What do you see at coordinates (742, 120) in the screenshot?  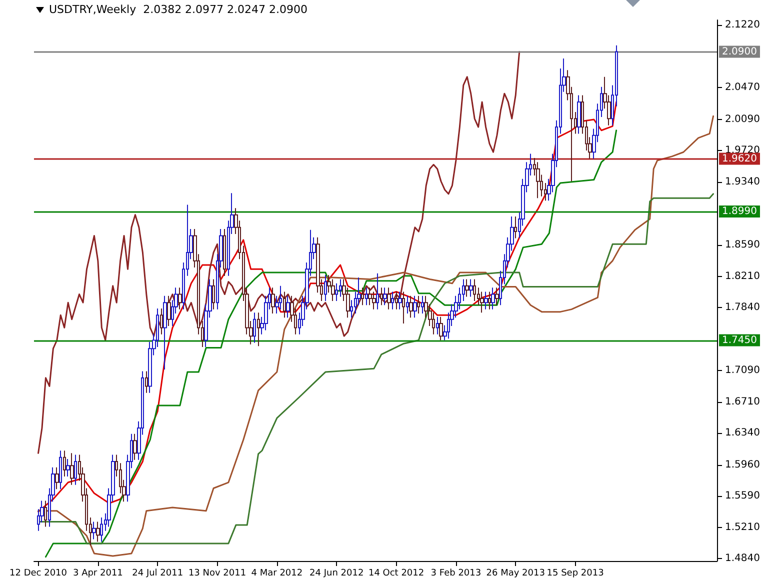 I see `y-tick-label: 2.0090` at bounding box center [742, 120].